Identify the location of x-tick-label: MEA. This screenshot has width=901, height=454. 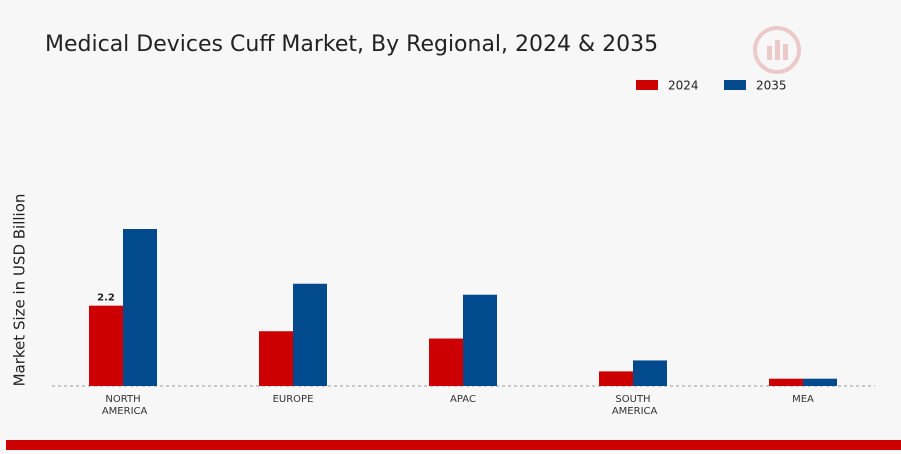
(803, 399).